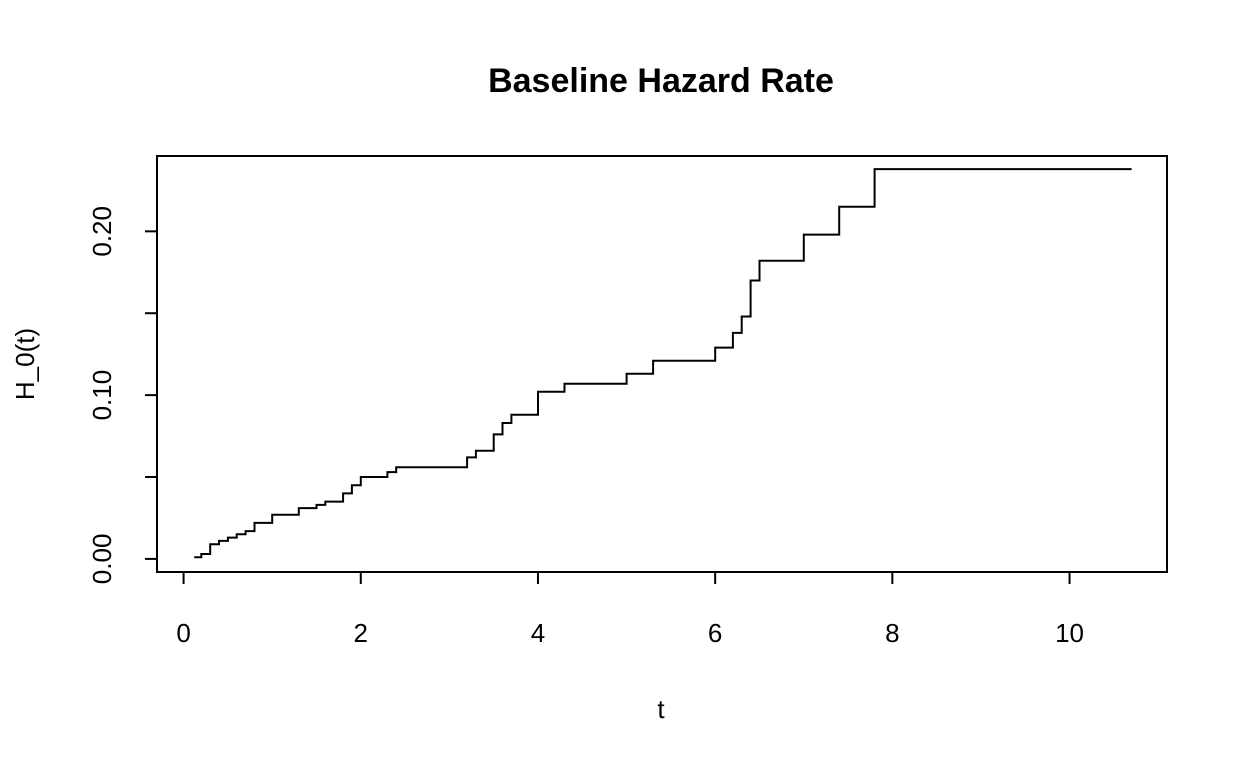 The width and height of the screenshot is (1248, 768). Describe the element at coordinates (102, 559) in the screenshot. I see `y-tick-label: 0.00` at that location.